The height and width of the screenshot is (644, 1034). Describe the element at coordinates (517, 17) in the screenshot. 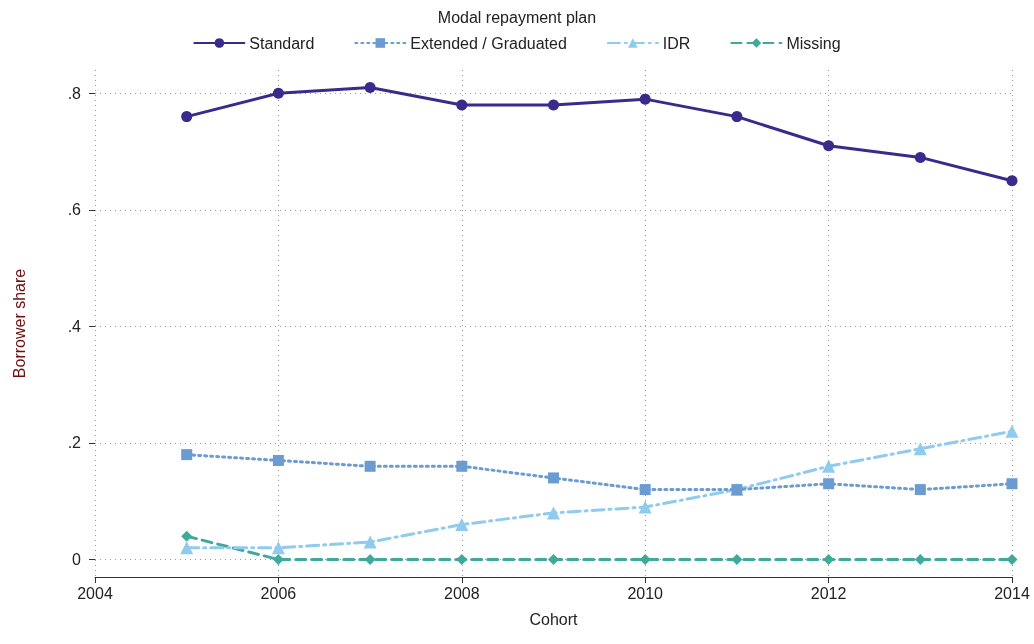

I see `legend-title: Modal repayment plan` at that location.